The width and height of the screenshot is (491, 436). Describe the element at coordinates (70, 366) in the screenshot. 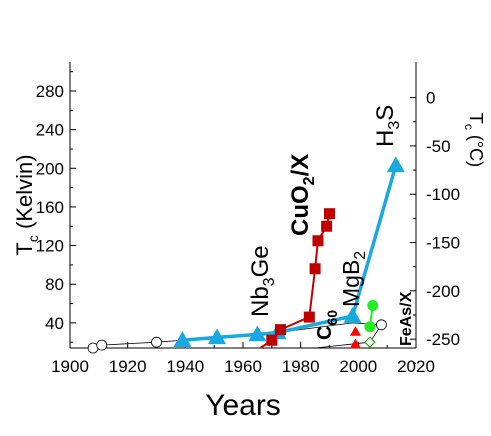

I see `x-tick-label: 1900` at that location.